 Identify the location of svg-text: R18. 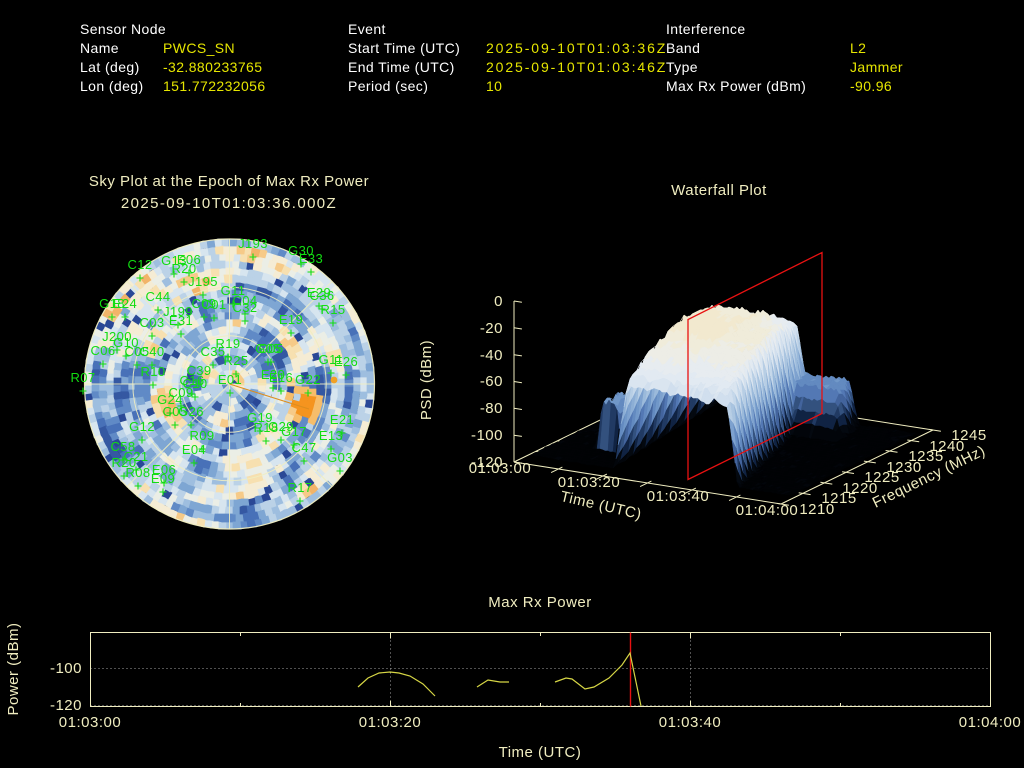
(265, 427).